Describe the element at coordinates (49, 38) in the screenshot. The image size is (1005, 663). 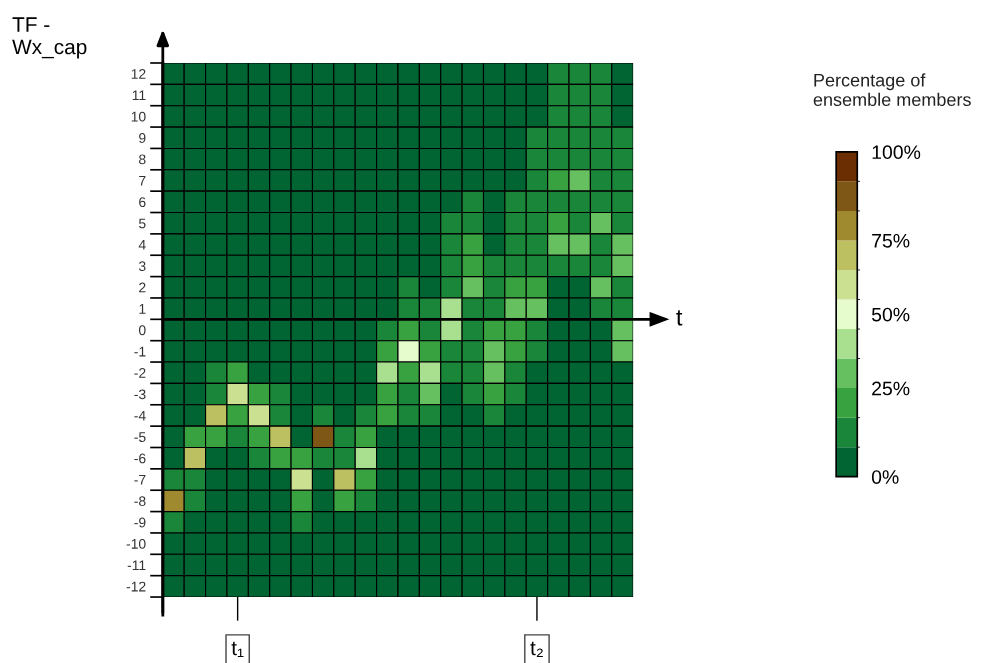
I see `y-axis-title: TF - Wx_cap` at that location.